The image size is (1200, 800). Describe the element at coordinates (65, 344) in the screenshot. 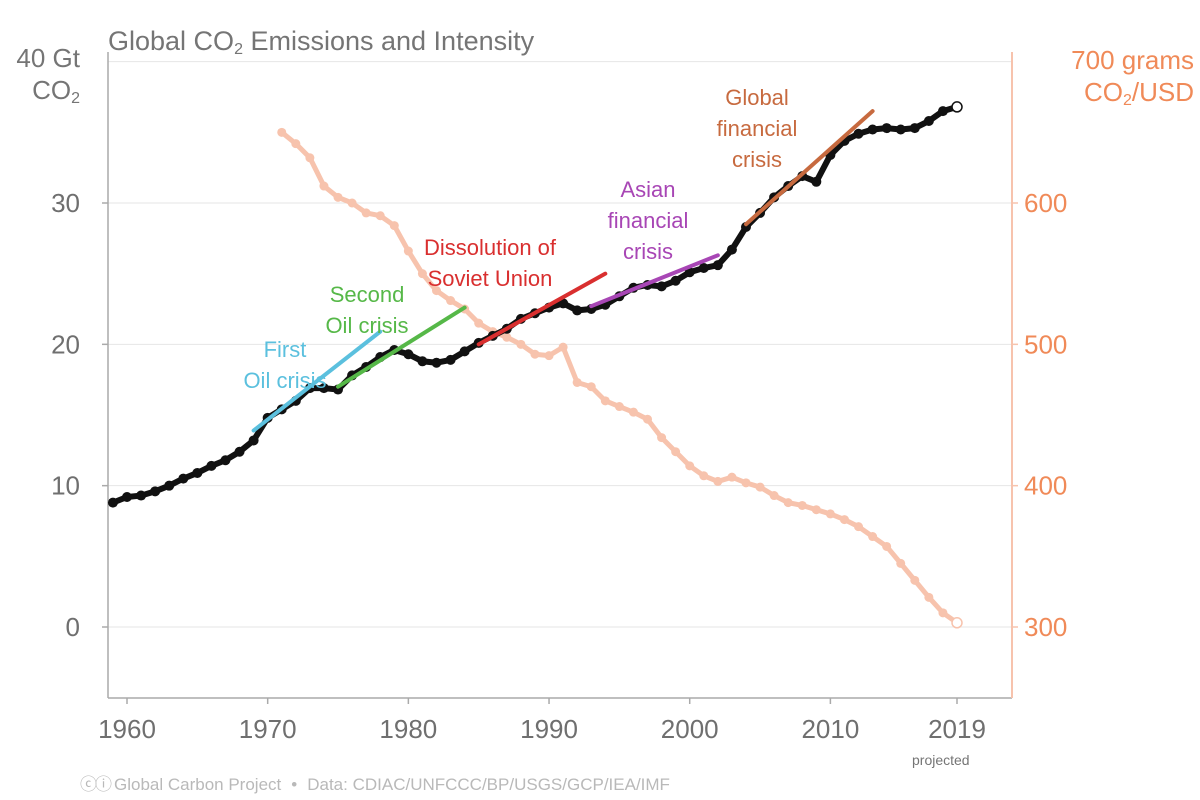

I see `y-left-tick-label: 20` at that location.